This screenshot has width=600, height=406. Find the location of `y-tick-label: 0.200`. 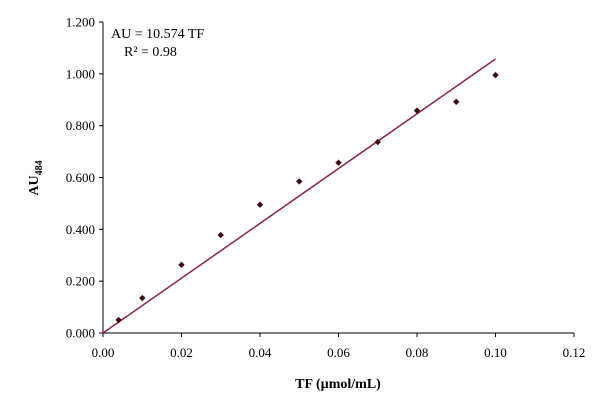

y-tick-label: 0.200 is located at coordinates (80, 281).